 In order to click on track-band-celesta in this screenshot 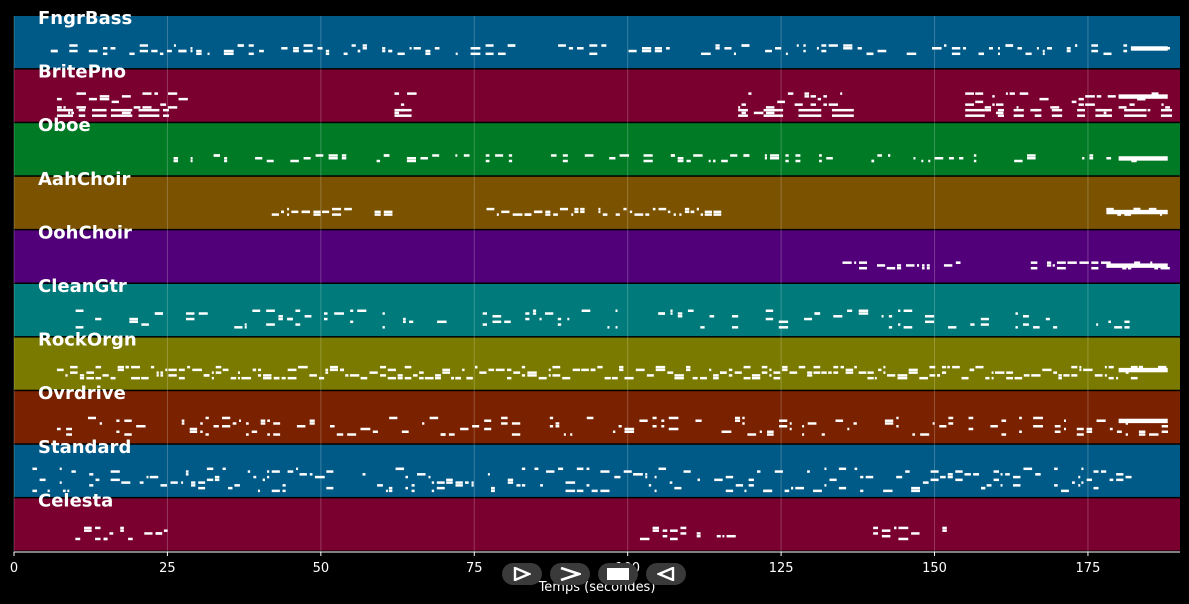, I will do `click(597, 524)`.